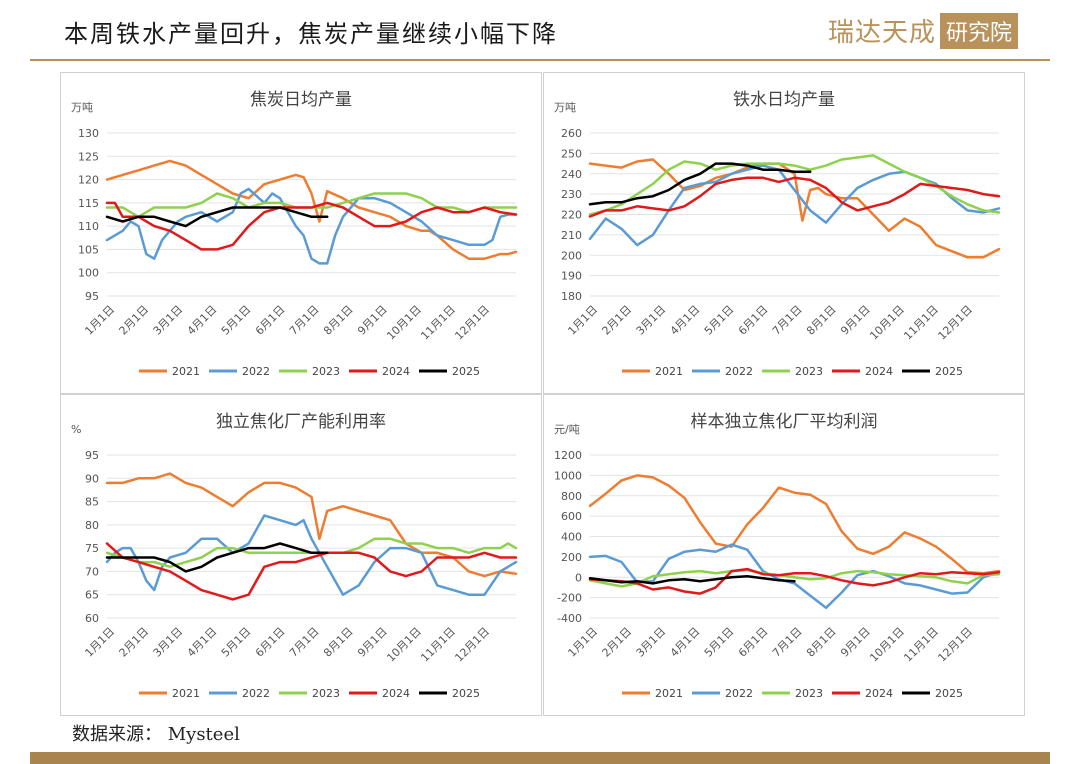  Describe the element at coordinates (979, 30) in the screenshot. I see `logo-sub: 研究院` at that location.